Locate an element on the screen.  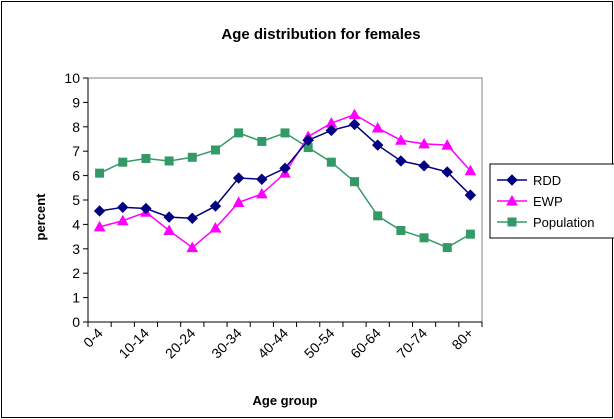
y-tick-label: 0 is located at coordinates (76, 322).